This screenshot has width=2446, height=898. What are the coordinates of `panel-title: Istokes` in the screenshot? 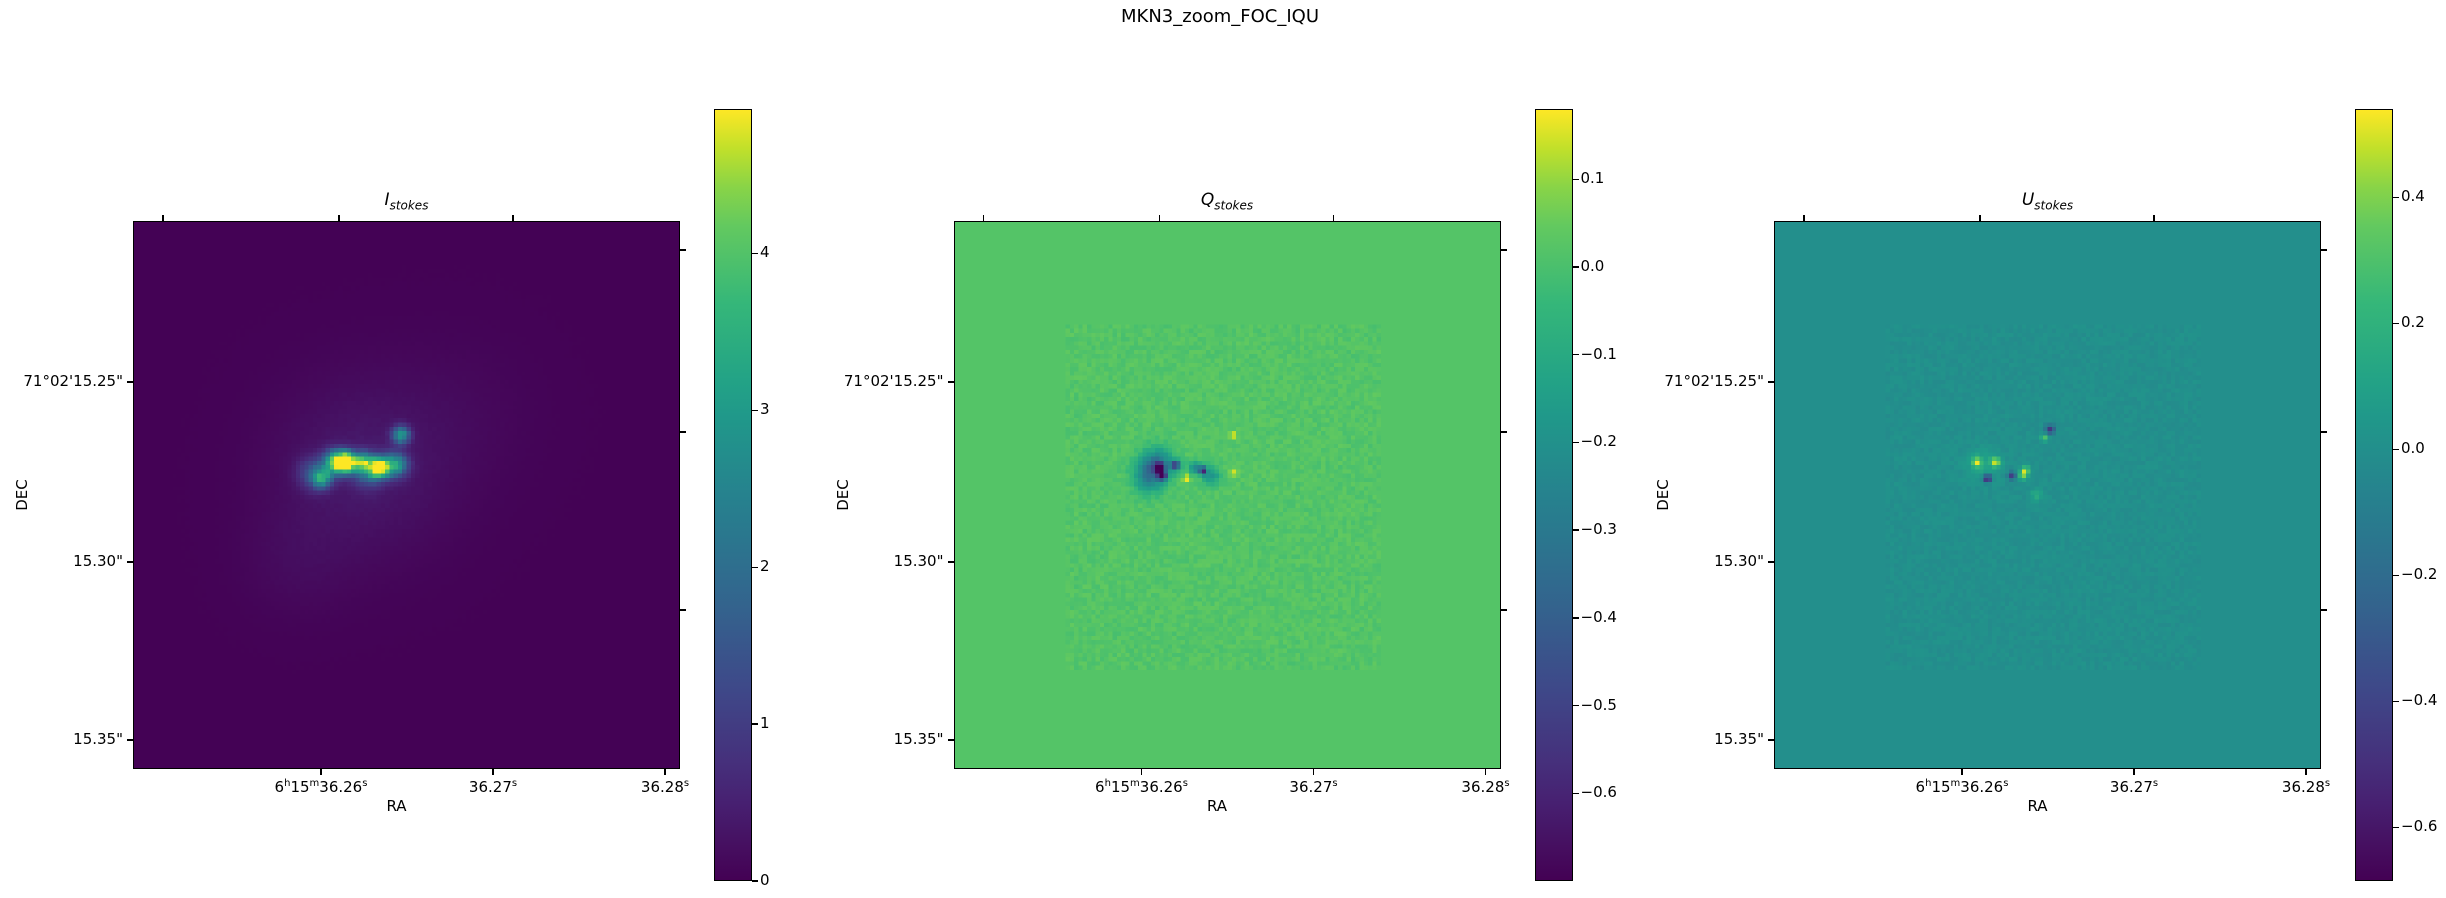 It's located at (407, 201).